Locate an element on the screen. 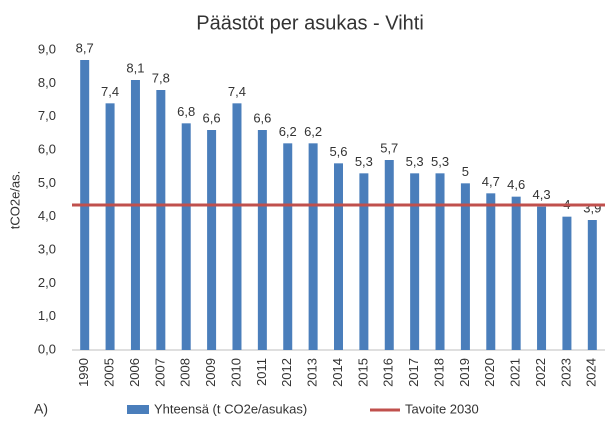 The width and height of the screenshot is (606, 424). y-tick-label: 7,0 is located at coordinates (47, 115).